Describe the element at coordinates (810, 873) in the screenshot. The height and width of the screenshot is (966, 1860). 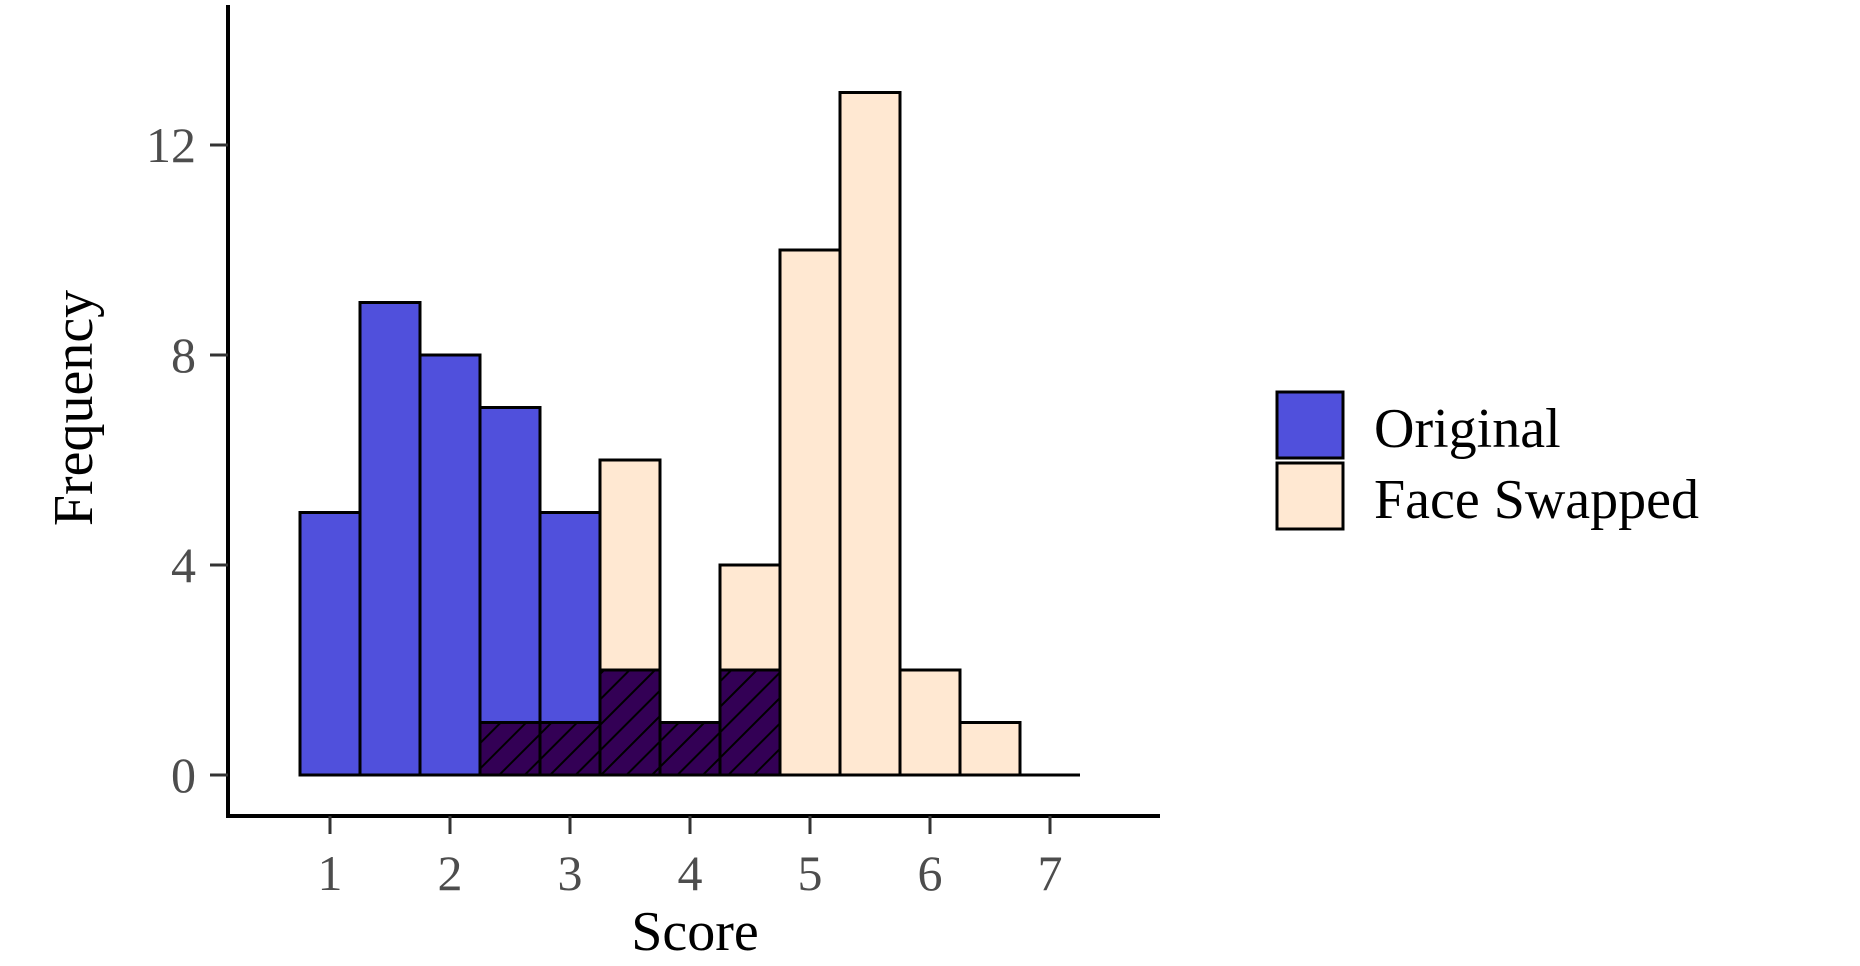
I see `x-tick-label: 5` at that location.